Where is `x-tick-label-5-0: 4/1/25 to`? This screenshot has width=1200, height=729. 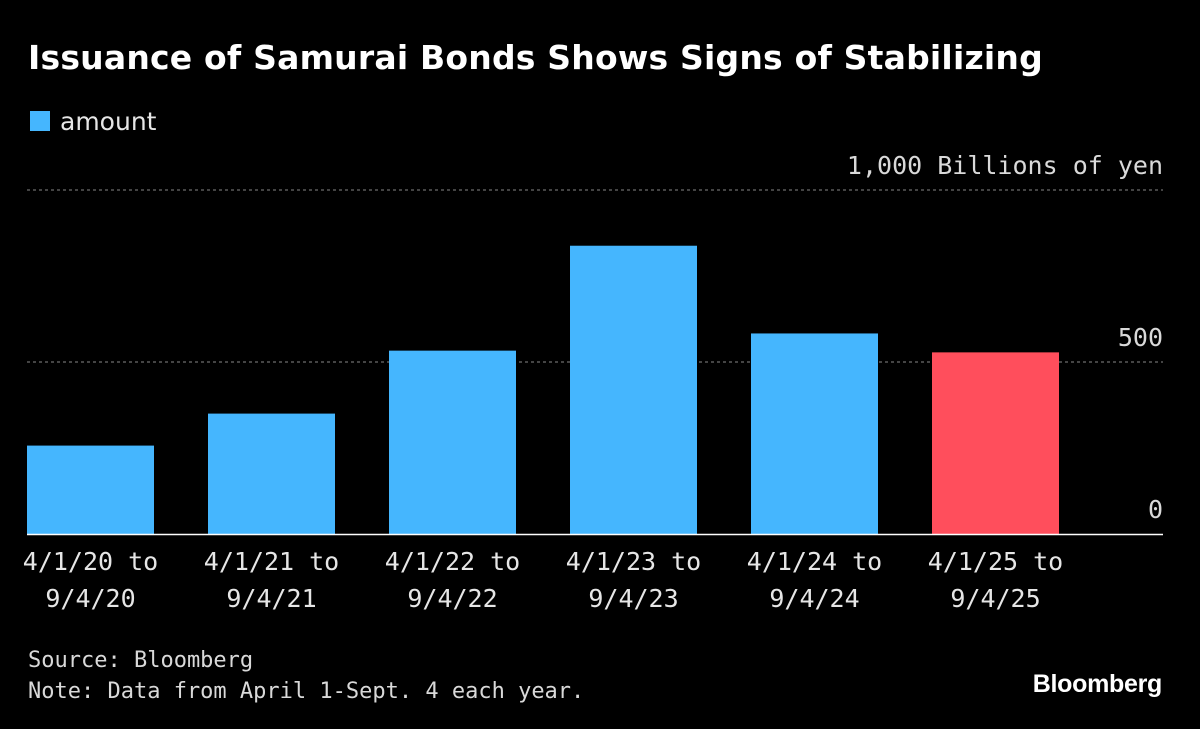 x-tick-label-5-0: 4/1/25 to is located at coordinates (995, 561).